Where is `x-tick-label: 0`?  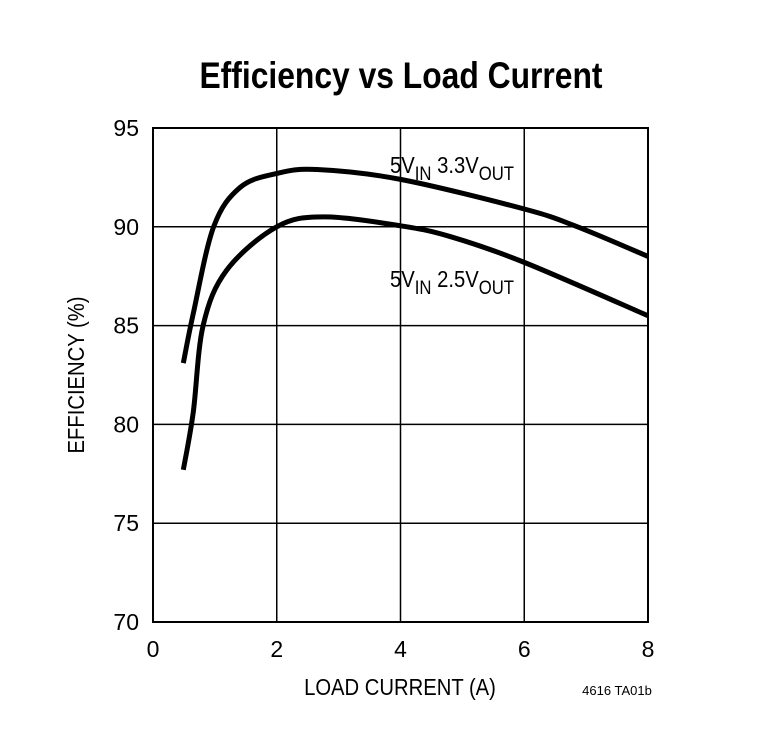
x-tick-label: 0 is located at coordinates (153, 649).